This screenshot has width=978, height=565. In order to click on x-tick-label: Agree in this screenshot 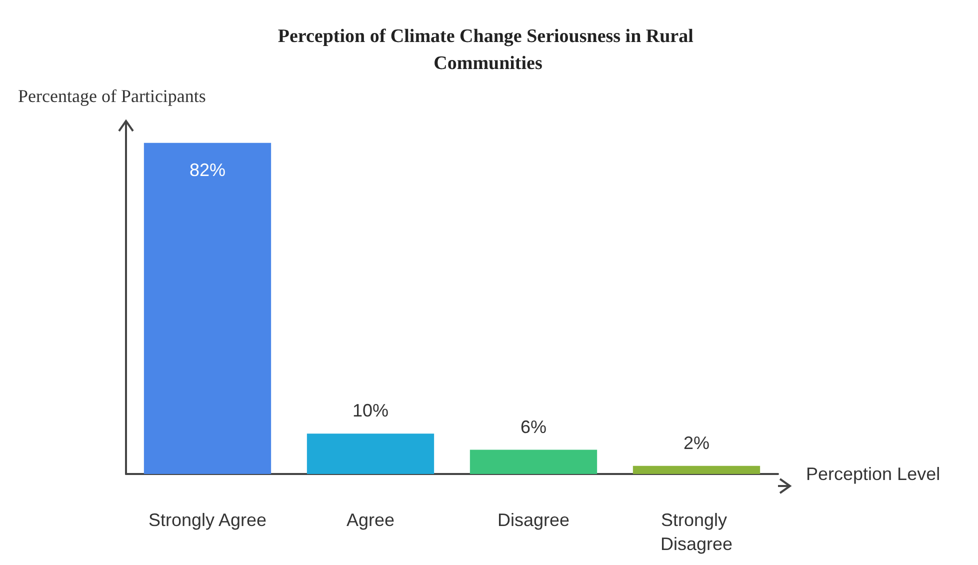, I will do `click(370, 520)`.